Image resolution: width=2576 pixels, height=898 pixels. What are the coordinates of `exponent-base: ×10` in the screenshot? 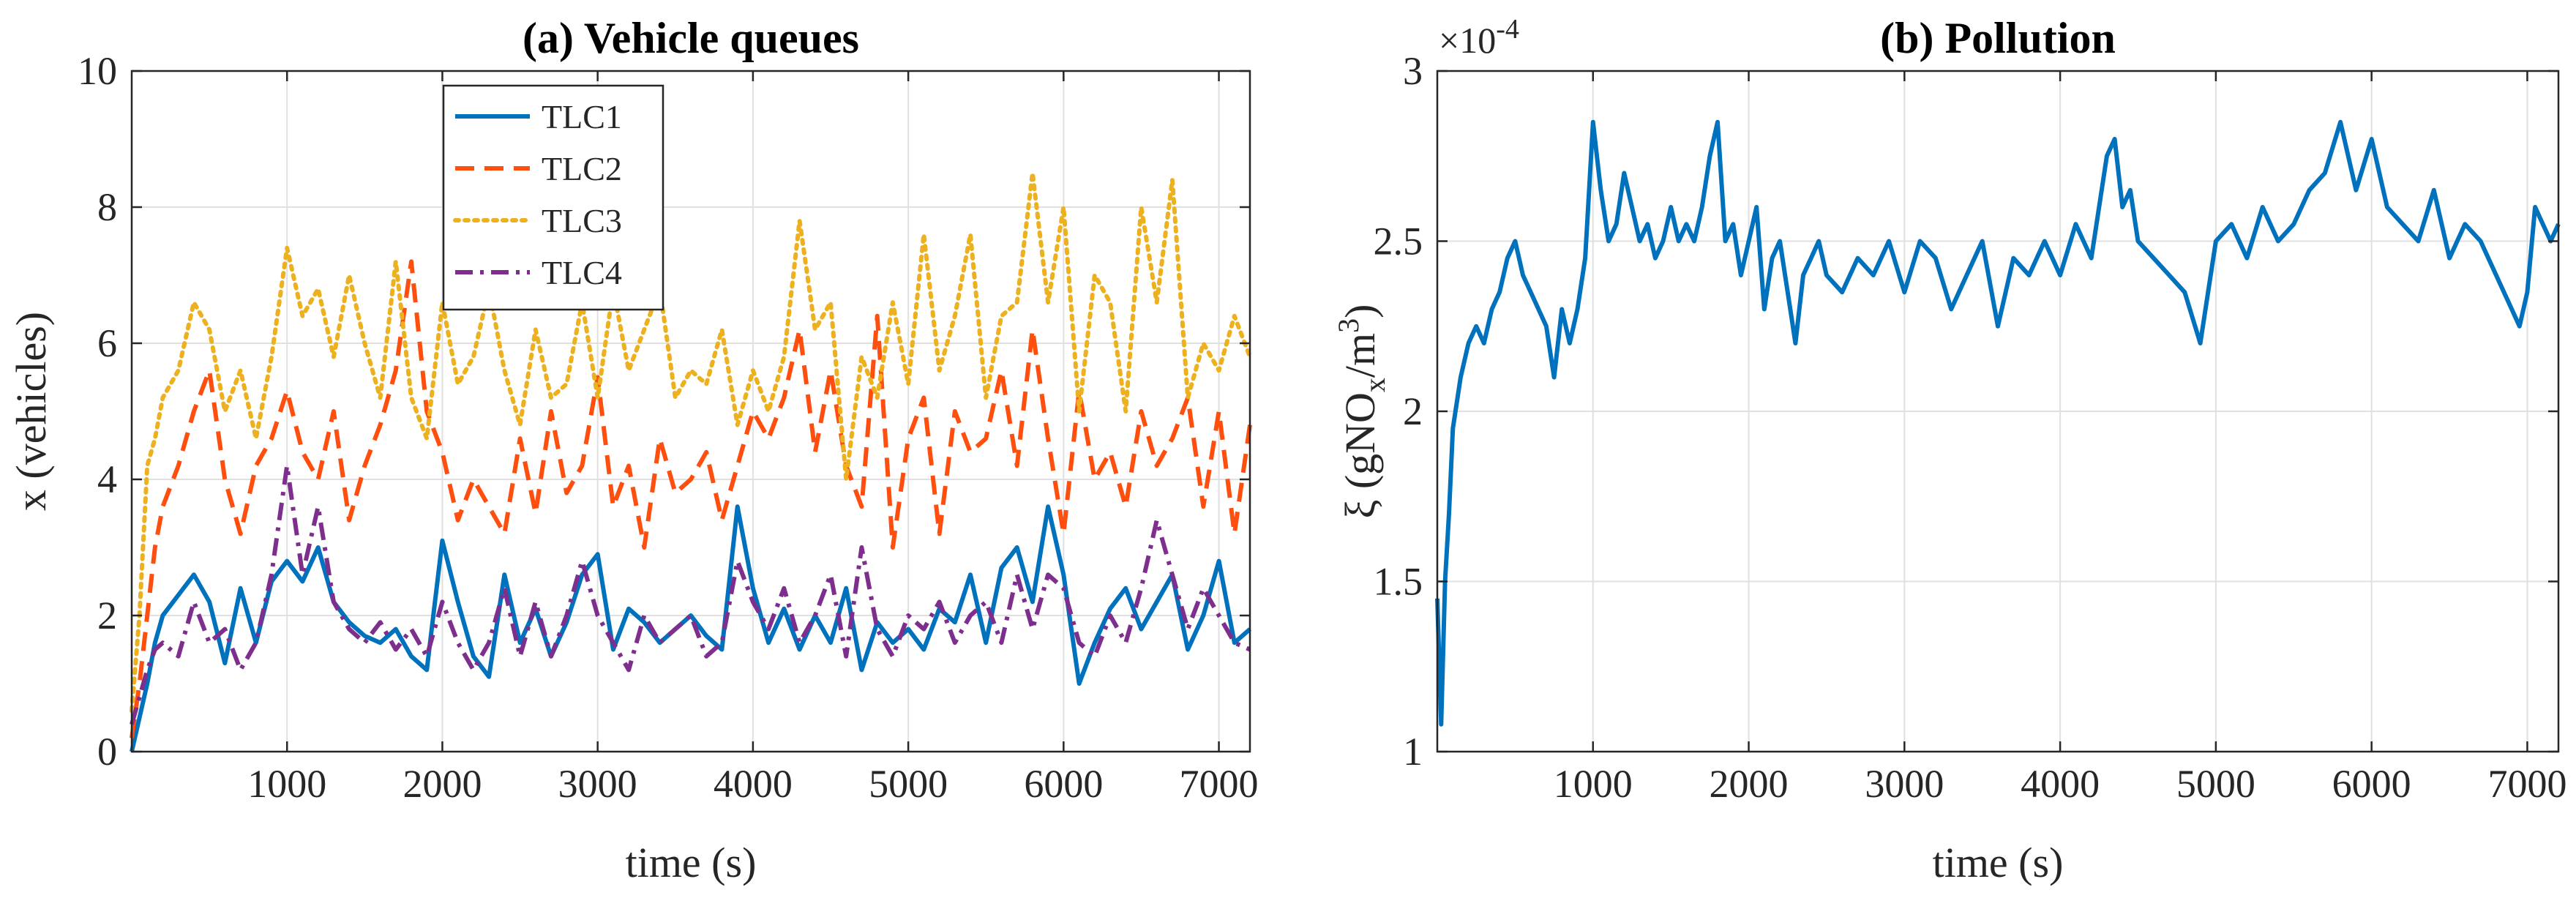 It's located at (1467, 40).